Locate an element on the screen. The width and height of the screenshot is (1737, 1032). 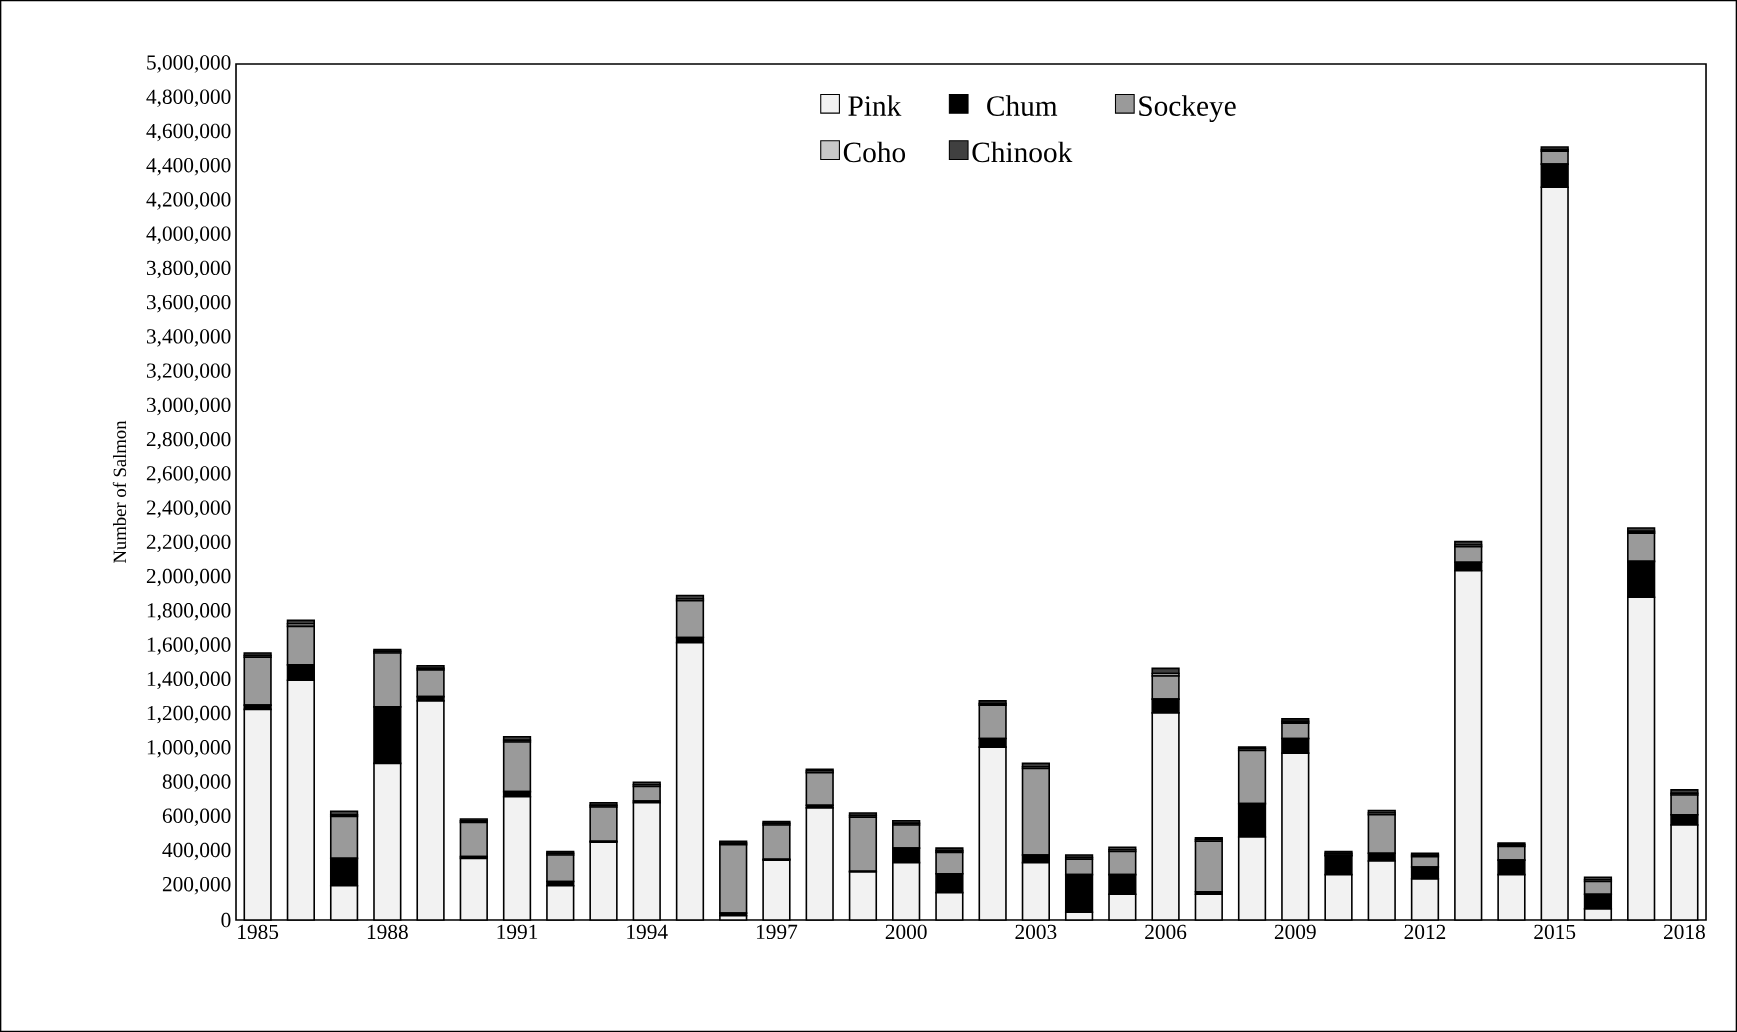
legend-label: Sockeye is located at coordinates (1187, 108).